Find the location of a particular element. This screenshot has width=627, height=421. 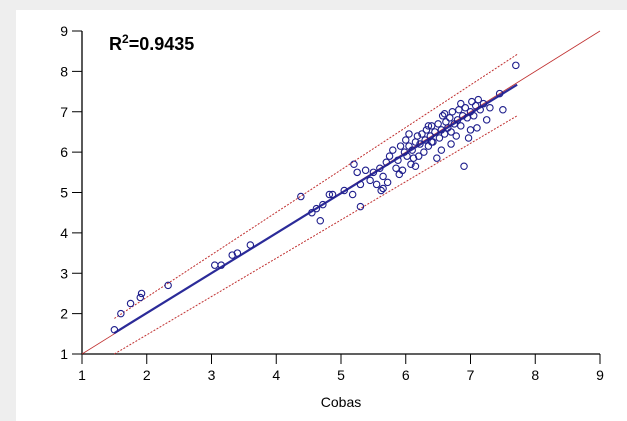

r2-value: =0.9435 is located at coordinates (162, 44).